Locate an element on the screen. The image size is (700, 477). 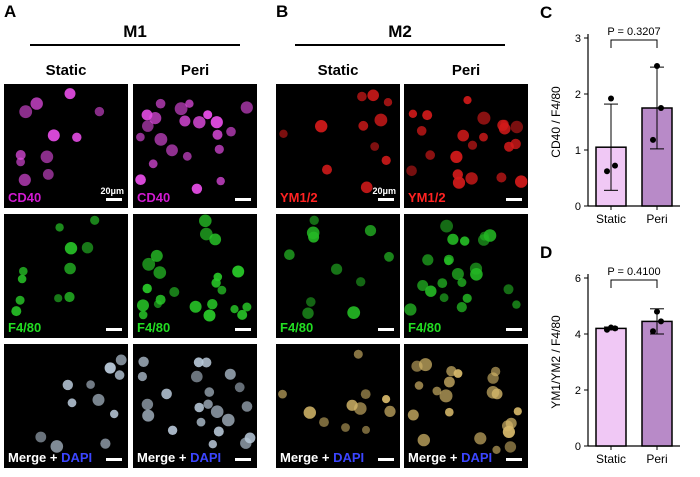
panel-b-letter: B is located at coordinates (282, 11).